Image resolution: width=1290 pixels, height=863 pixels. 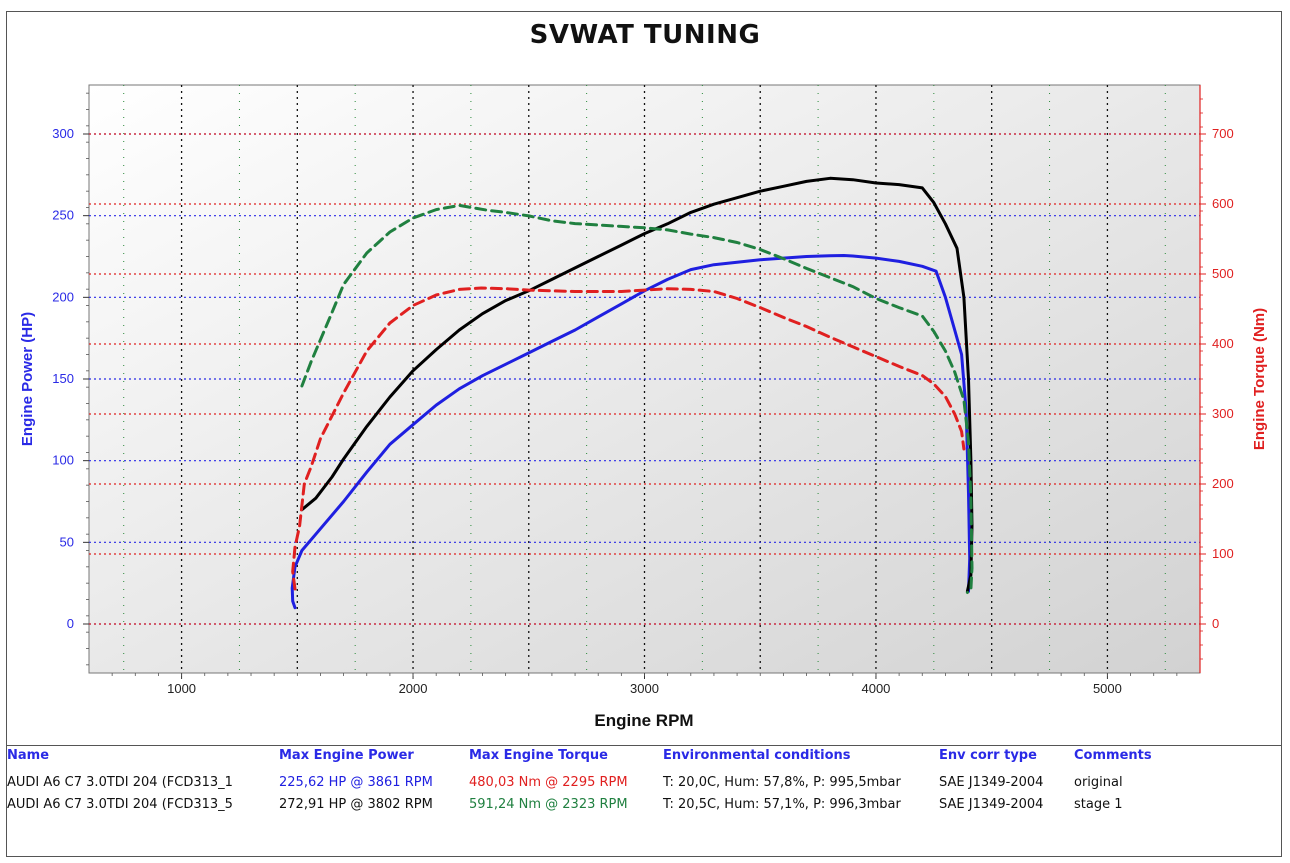 What do you see at coordinates (120, 804) in the screenshot?
I see `legend-row-2-name: AUDI A6 C7 3.0TDI 204 (FCD313_5` at bounding box center [120, 804].